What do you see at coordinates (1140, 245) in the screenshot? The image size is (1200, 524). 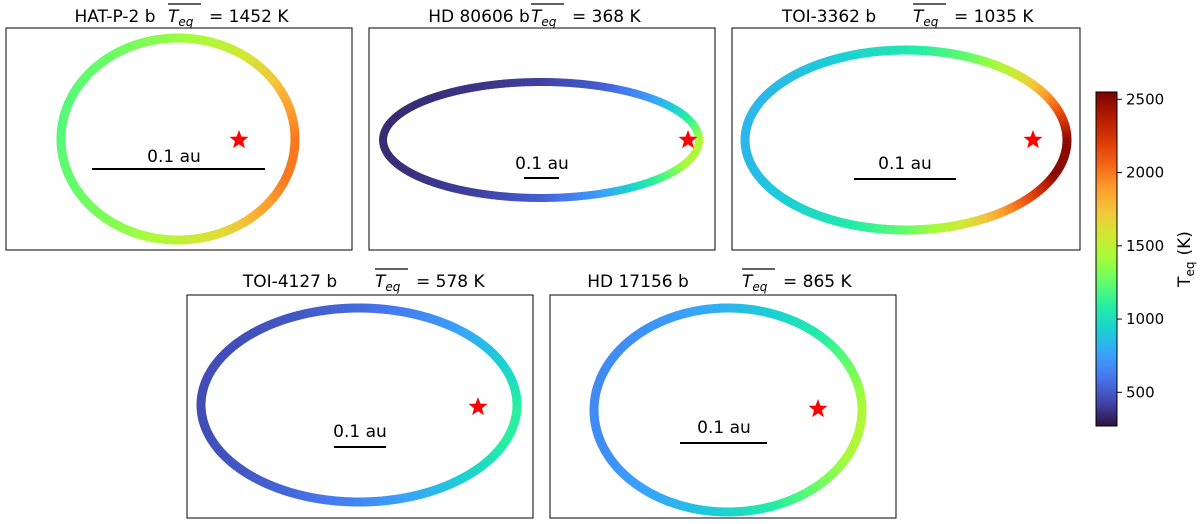 I see `colorbar-ticks: 500 1000 1500 2000 2500` at bounding box center [1140, 245].